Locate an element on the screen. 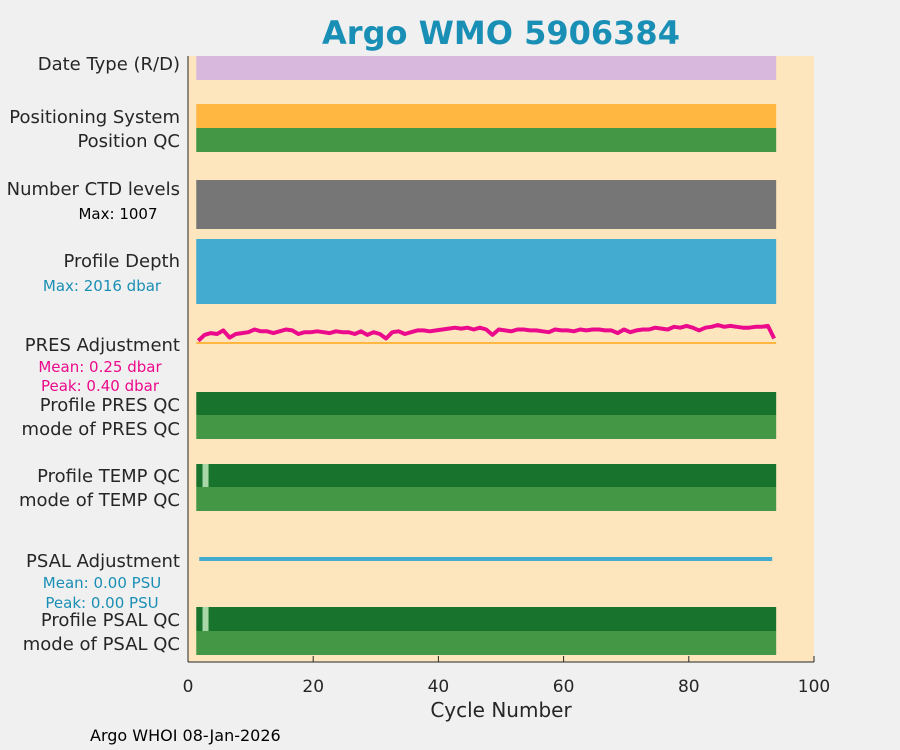 The image size is (900, 750). row-ctd-levels: Number CTD levels Max: 1007 is located at coordinates (392, 204).